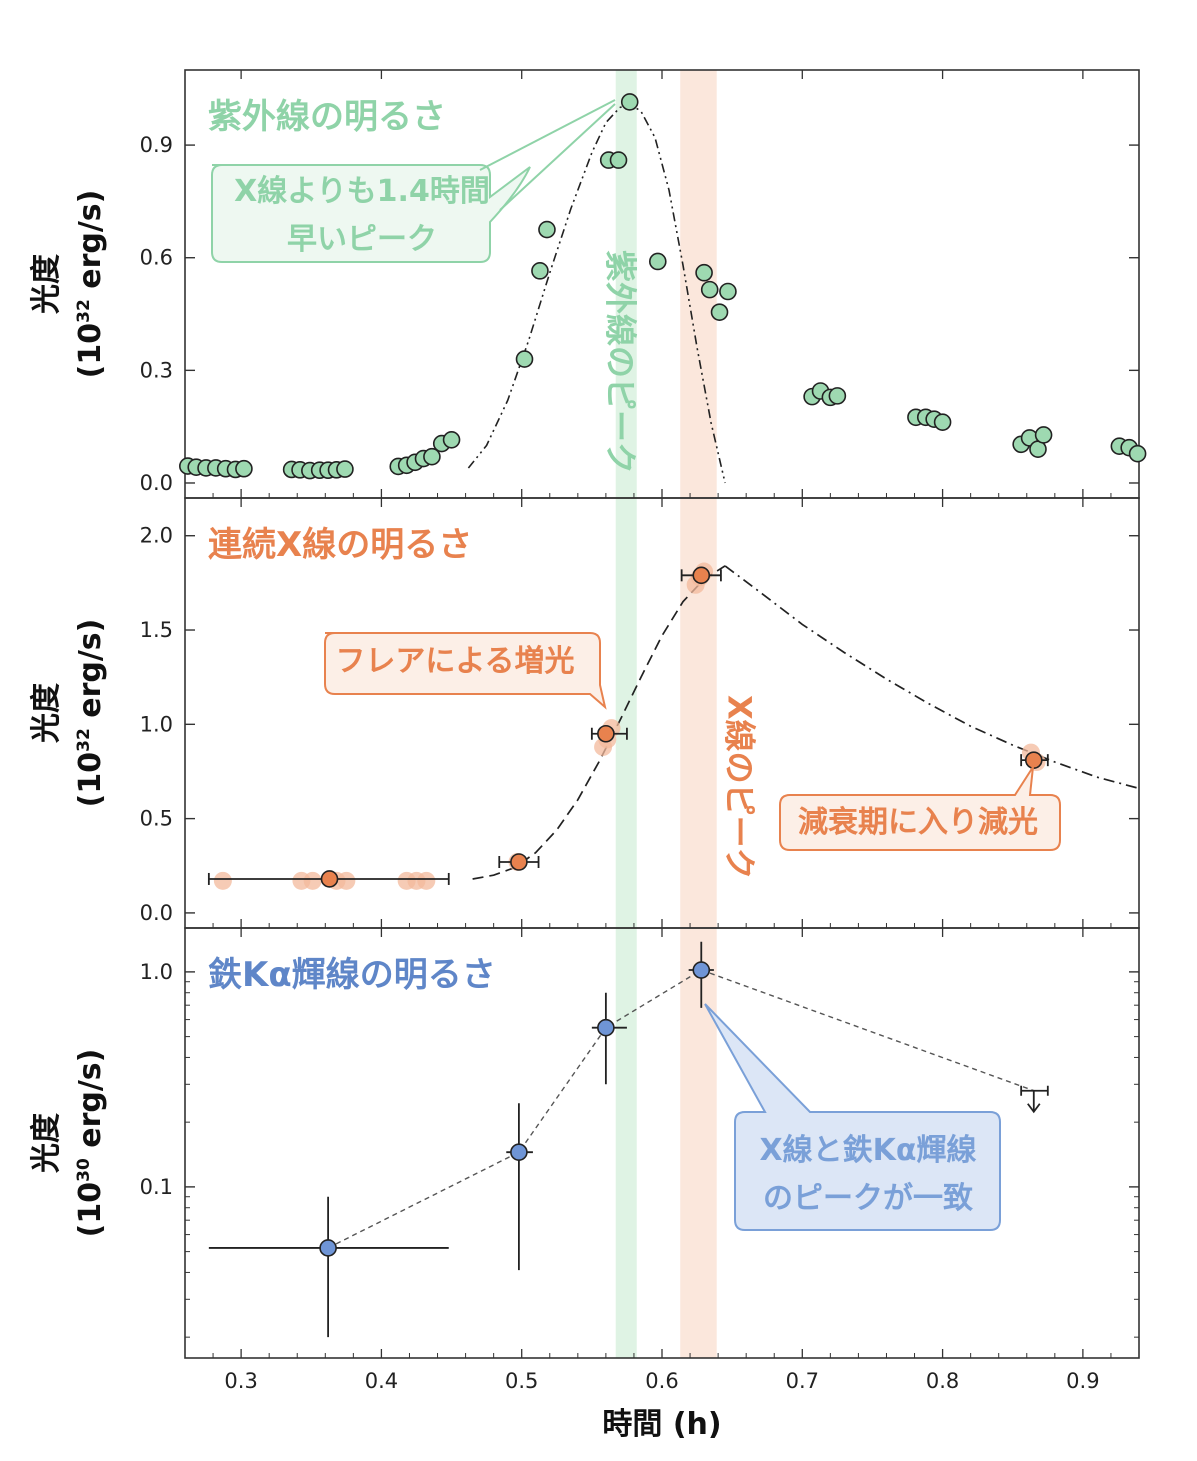 The image size is (1197, 1461). What do you see at coordinates (740, 787) in the screenshot?
I see `xray-peak-label: X線のピーク` at bounding box center [740, 787].